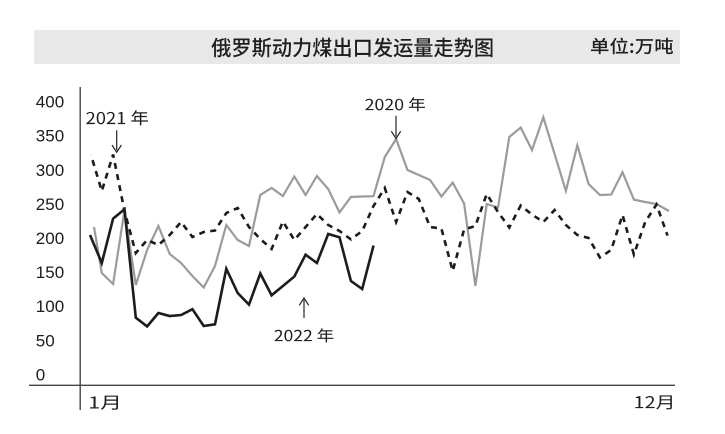 This screenshot has height=434, width=725. What do you see at coordinates (50, 204) in the screenshot?
I see `svg-text: 250` at bounding box center [50, 204].